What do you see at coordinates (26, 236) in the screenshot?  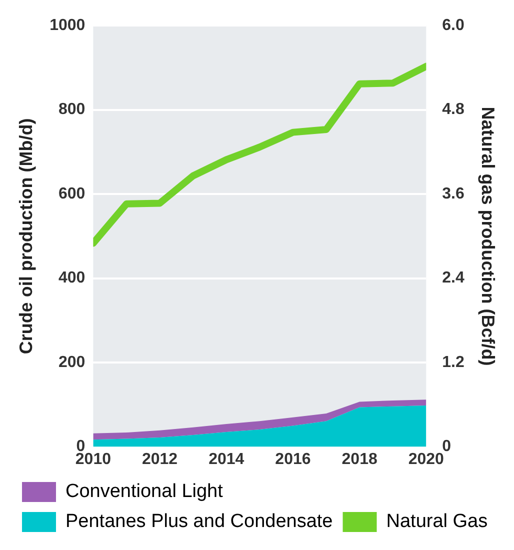 I see `y-axis-title: Crude oil production (Mb/d)` at bounding box center [26, 236].